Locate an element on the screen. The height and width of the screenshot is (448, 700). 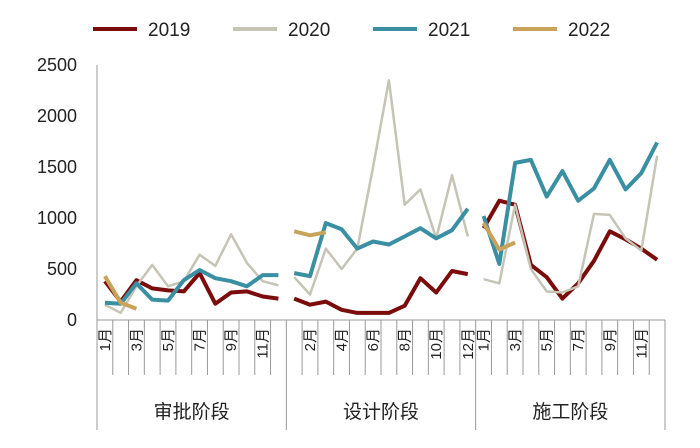
x-tick-label: 4月 is located at coordinates (342, 339).